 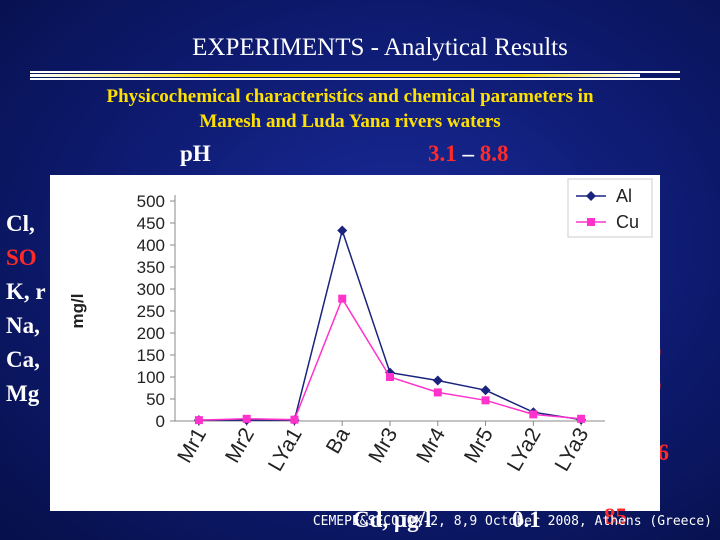 I want to click on y-tick-label: 0, so click(x=160, y=421).